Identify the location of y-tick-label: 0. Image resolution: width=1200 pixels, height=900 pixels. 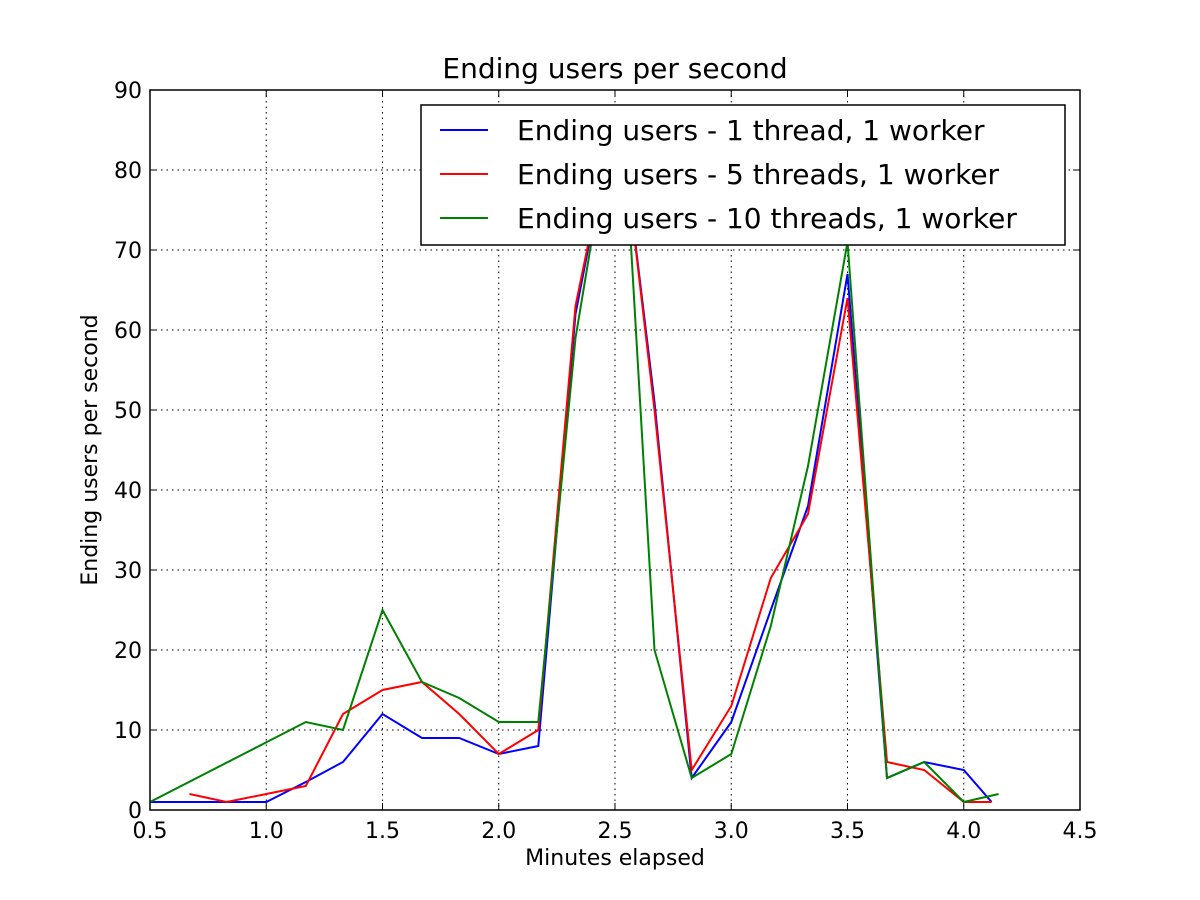
(135, 811).